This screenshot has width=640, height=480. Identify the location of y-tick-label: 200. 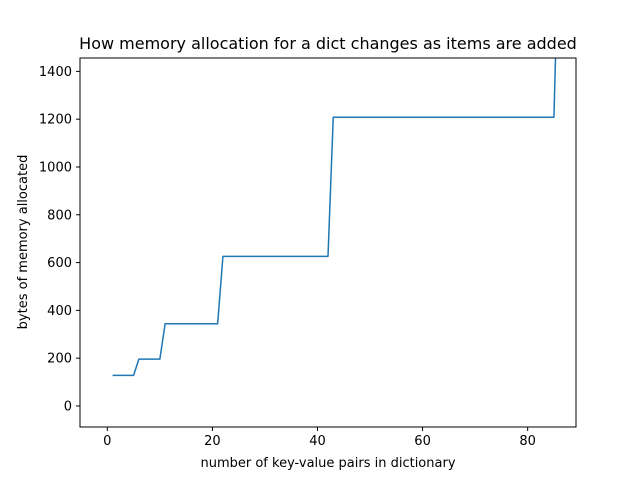
(59, 359).